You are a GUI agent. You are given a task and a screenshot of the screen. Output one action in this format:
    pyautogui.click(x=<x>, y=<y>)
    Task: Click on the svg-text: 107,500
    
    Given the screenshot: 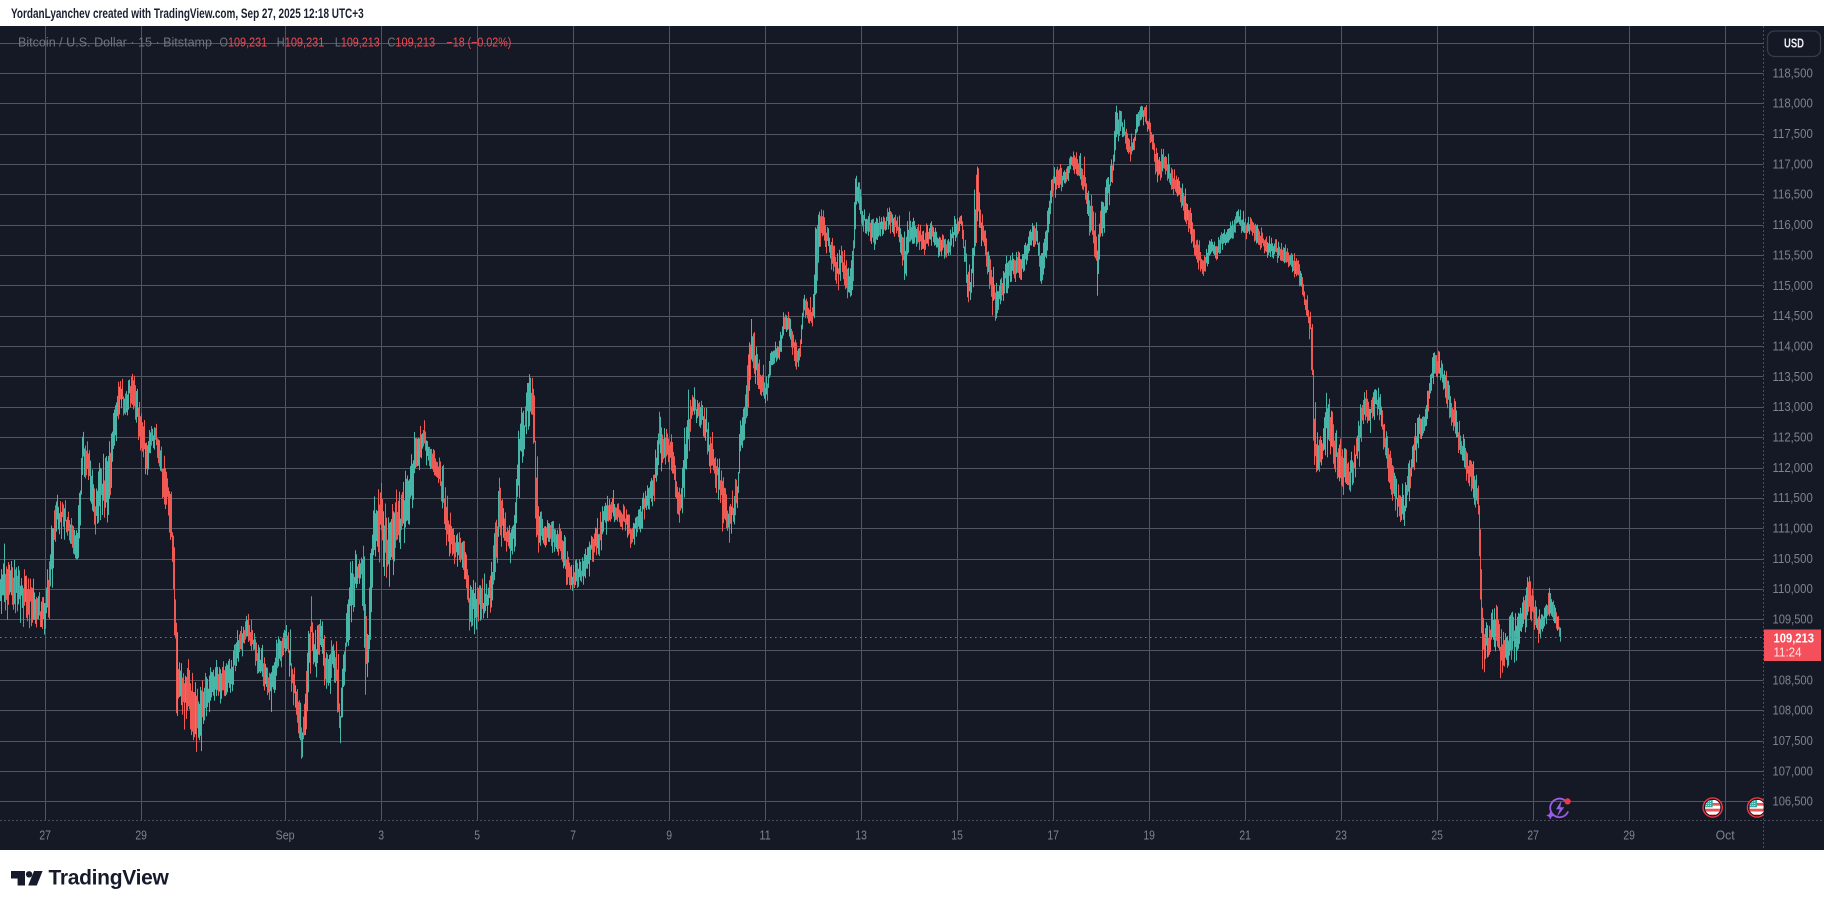 What is the action you would take?
    pyautogui.click(x=1793, y=741)
    